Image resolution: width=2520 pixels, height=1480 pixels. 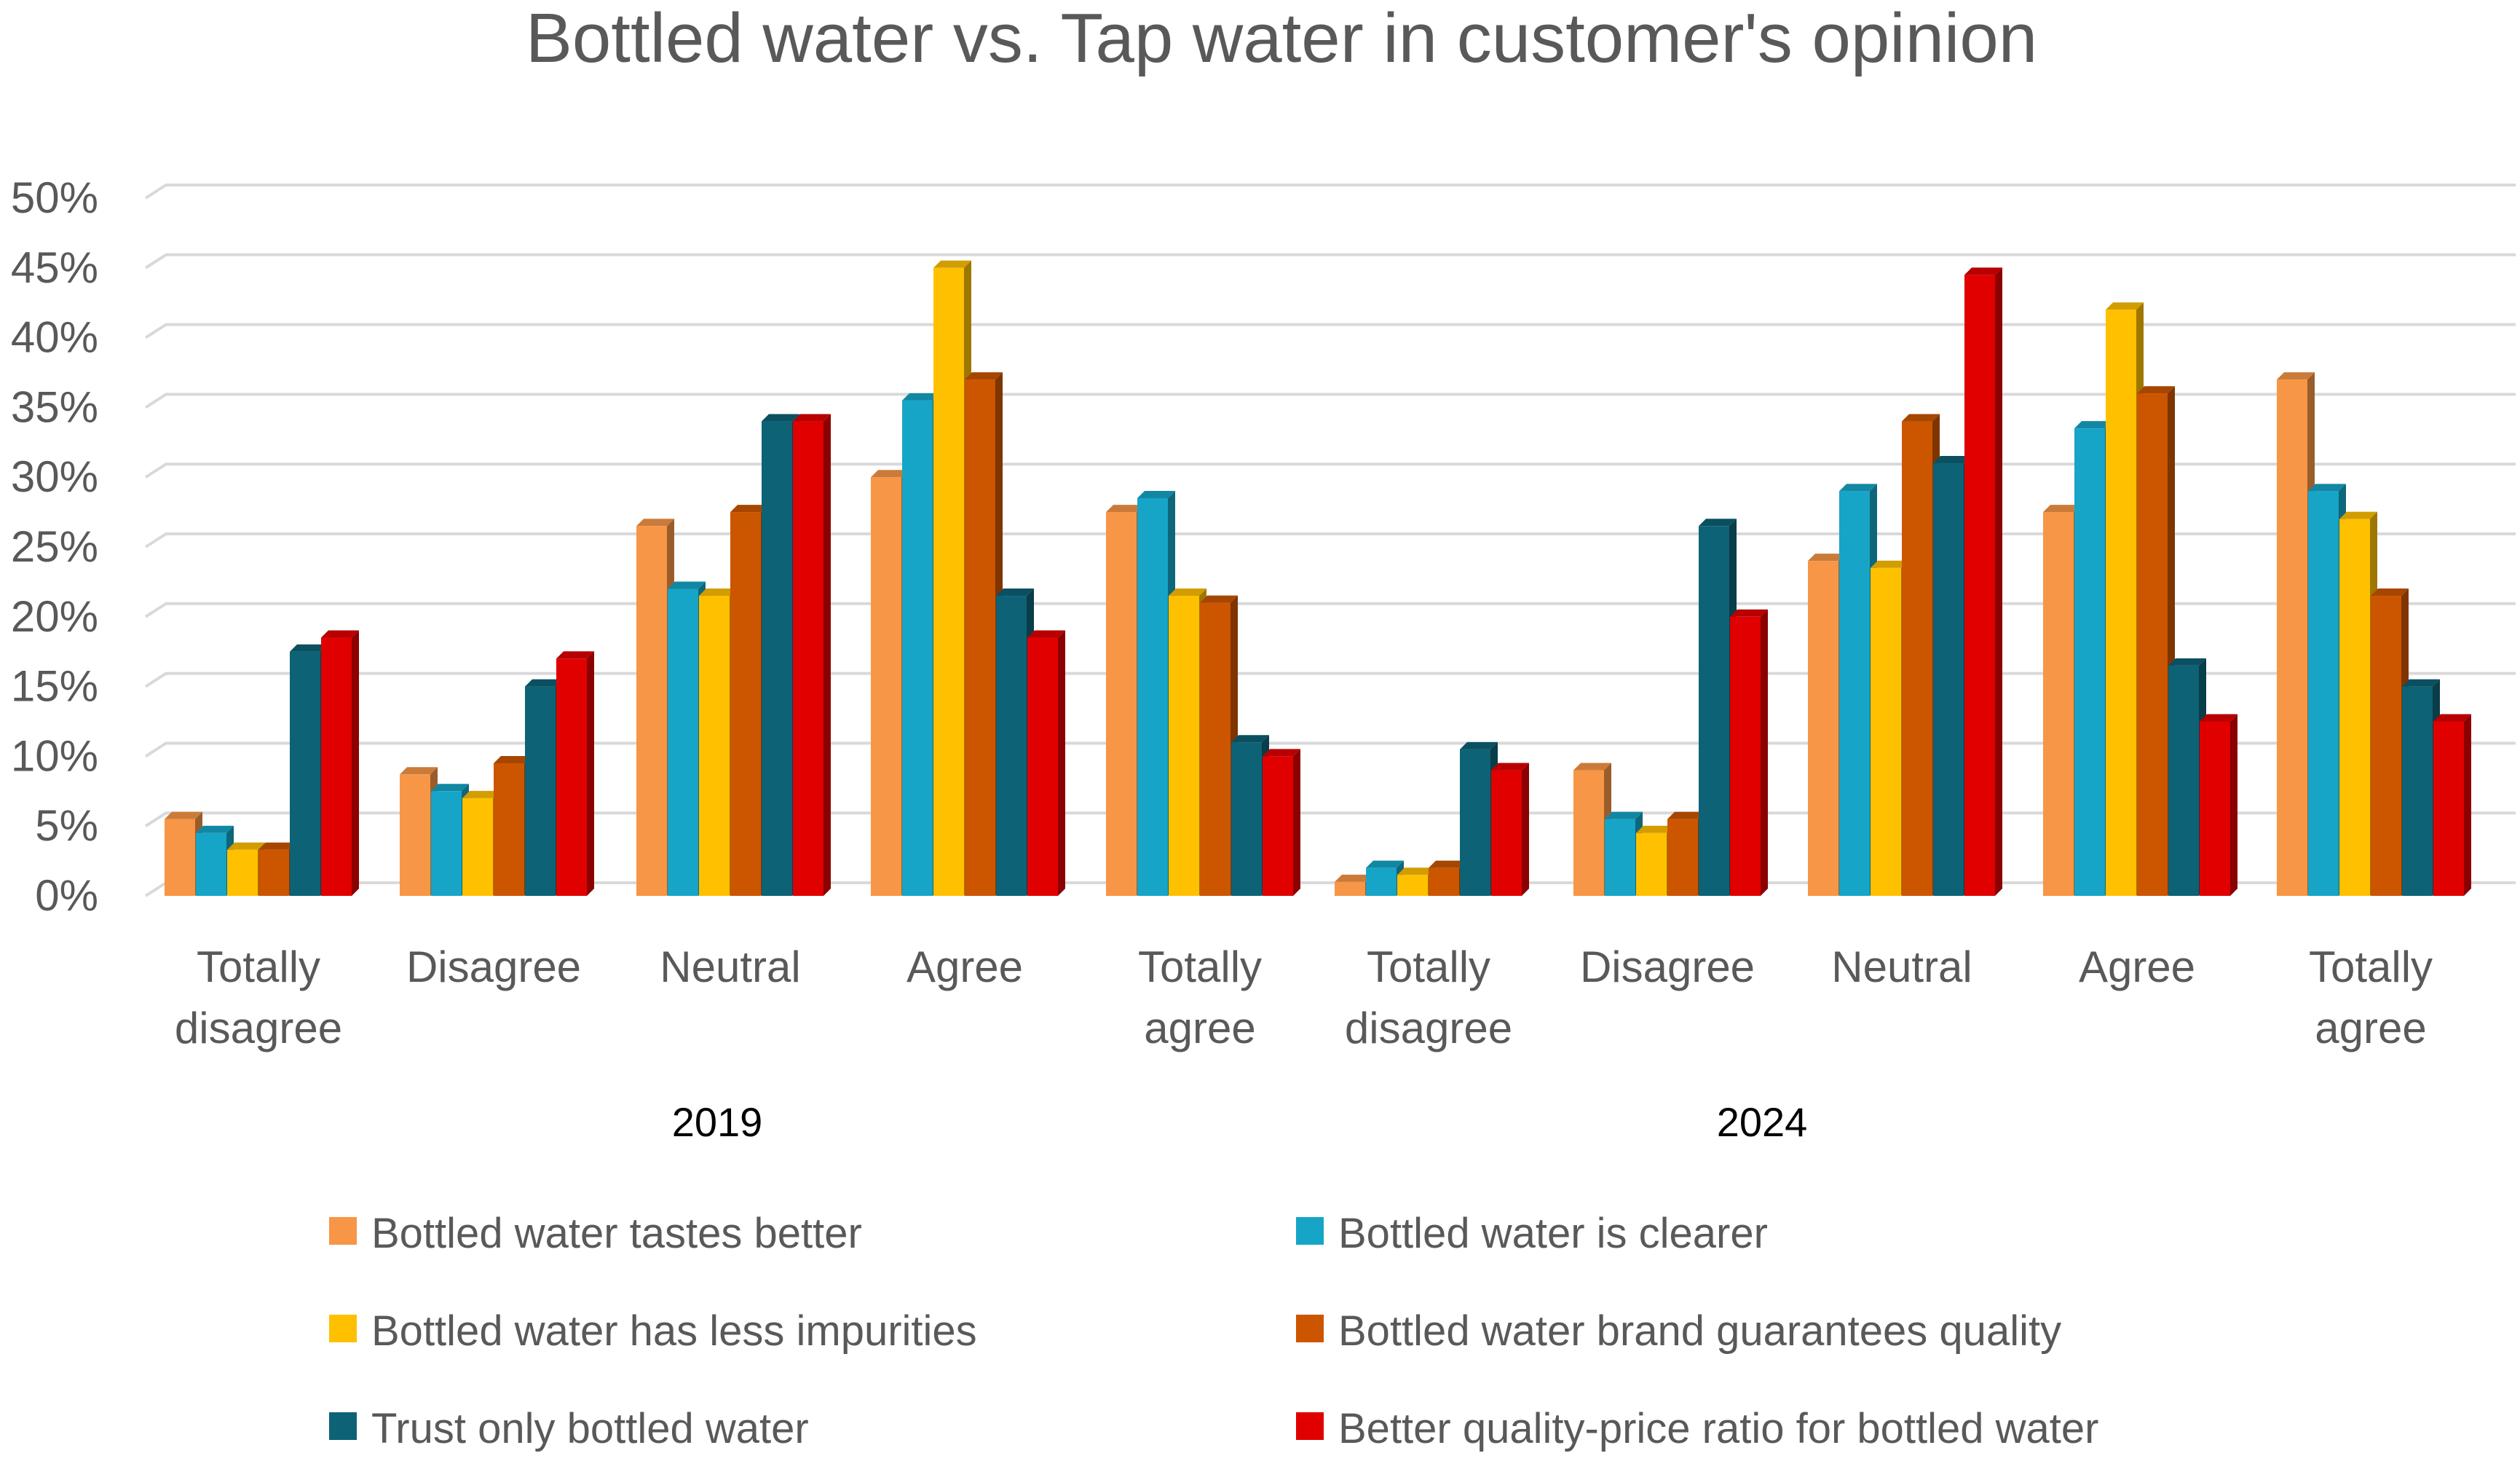 What do you see at coordinates (54, 406) in the screenshot?
I see `y-tick-label: 35%` at bounding box center [54, 406].